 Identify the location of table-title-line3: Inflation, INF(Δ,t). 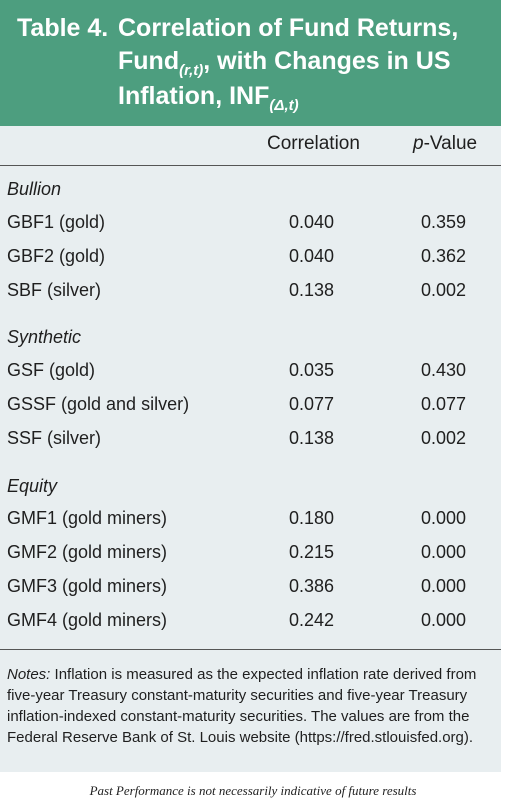
(208, 98).